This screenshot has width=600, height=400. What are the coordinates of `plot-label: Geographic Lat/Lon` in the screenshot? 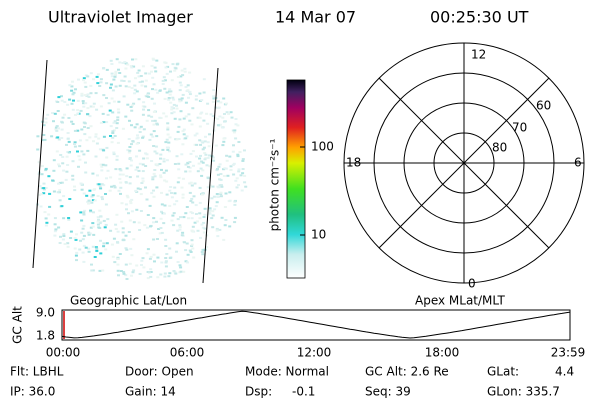 It's located at (128, 301).